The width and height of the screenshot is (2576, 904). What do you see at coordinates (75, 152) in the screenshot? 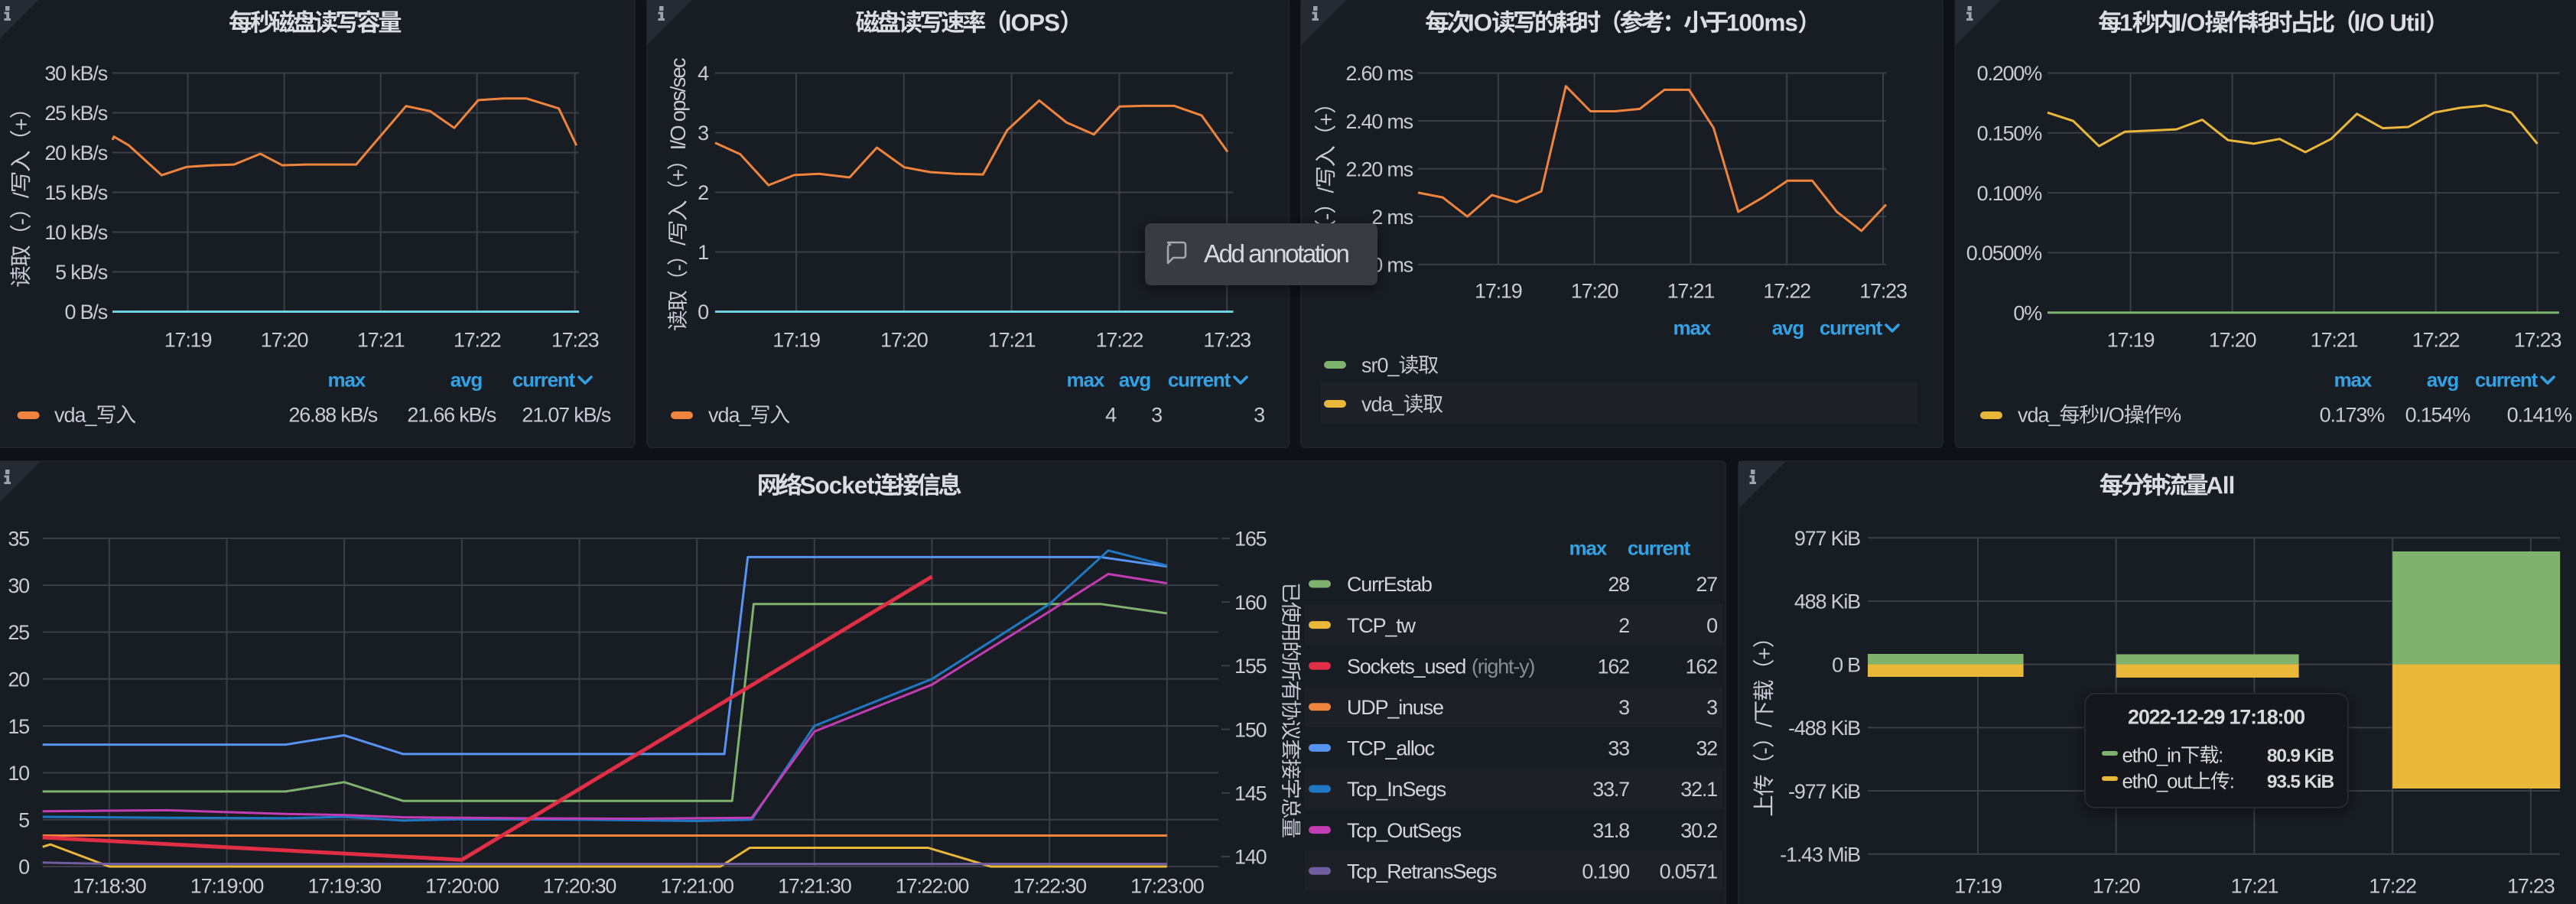
I see `svg-text: 20 kB/s` at bounding box center [75, 152].